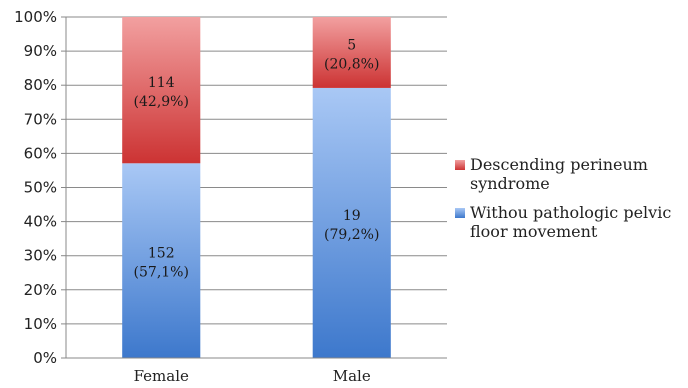 Image resolution: width=688 pixels, height=388 pixels. Describe the element at coordinates (534, 231) in the screenshot. I see `legend-label: floor movement` at that location.